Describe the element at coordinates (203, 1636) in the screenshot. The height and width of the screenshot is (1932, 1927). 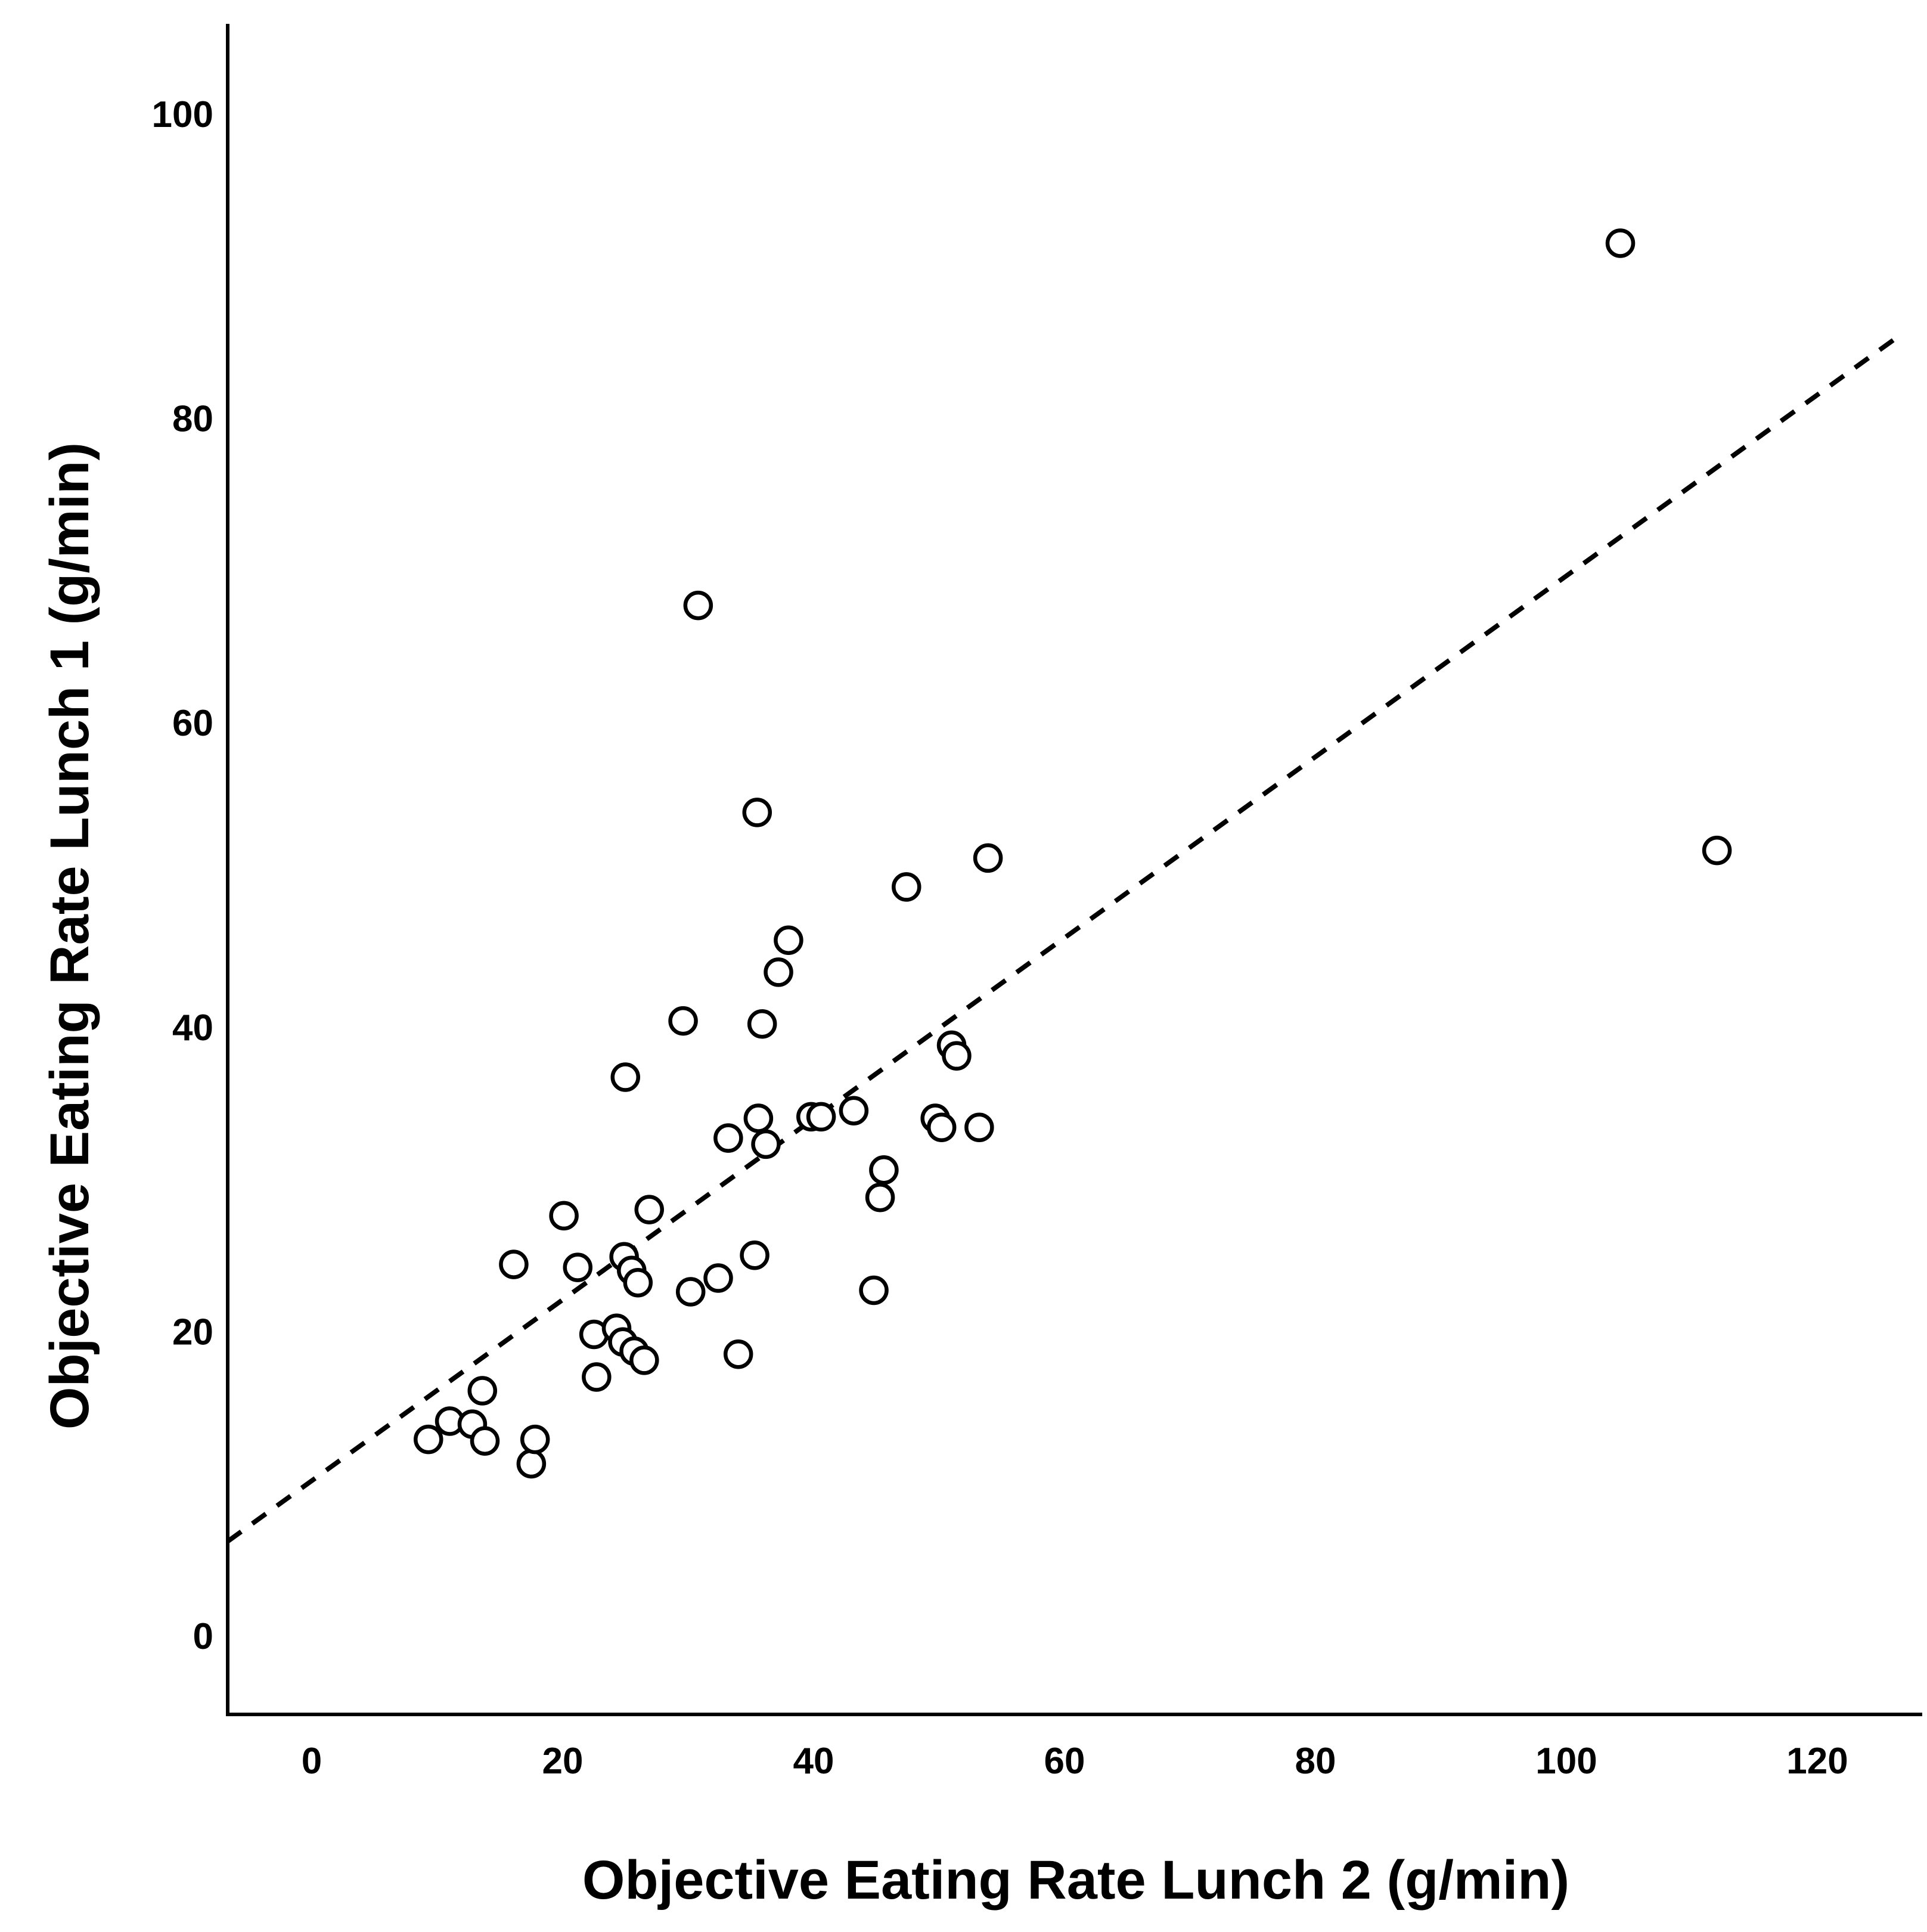
I see `y-tick-label: 0` at that location.